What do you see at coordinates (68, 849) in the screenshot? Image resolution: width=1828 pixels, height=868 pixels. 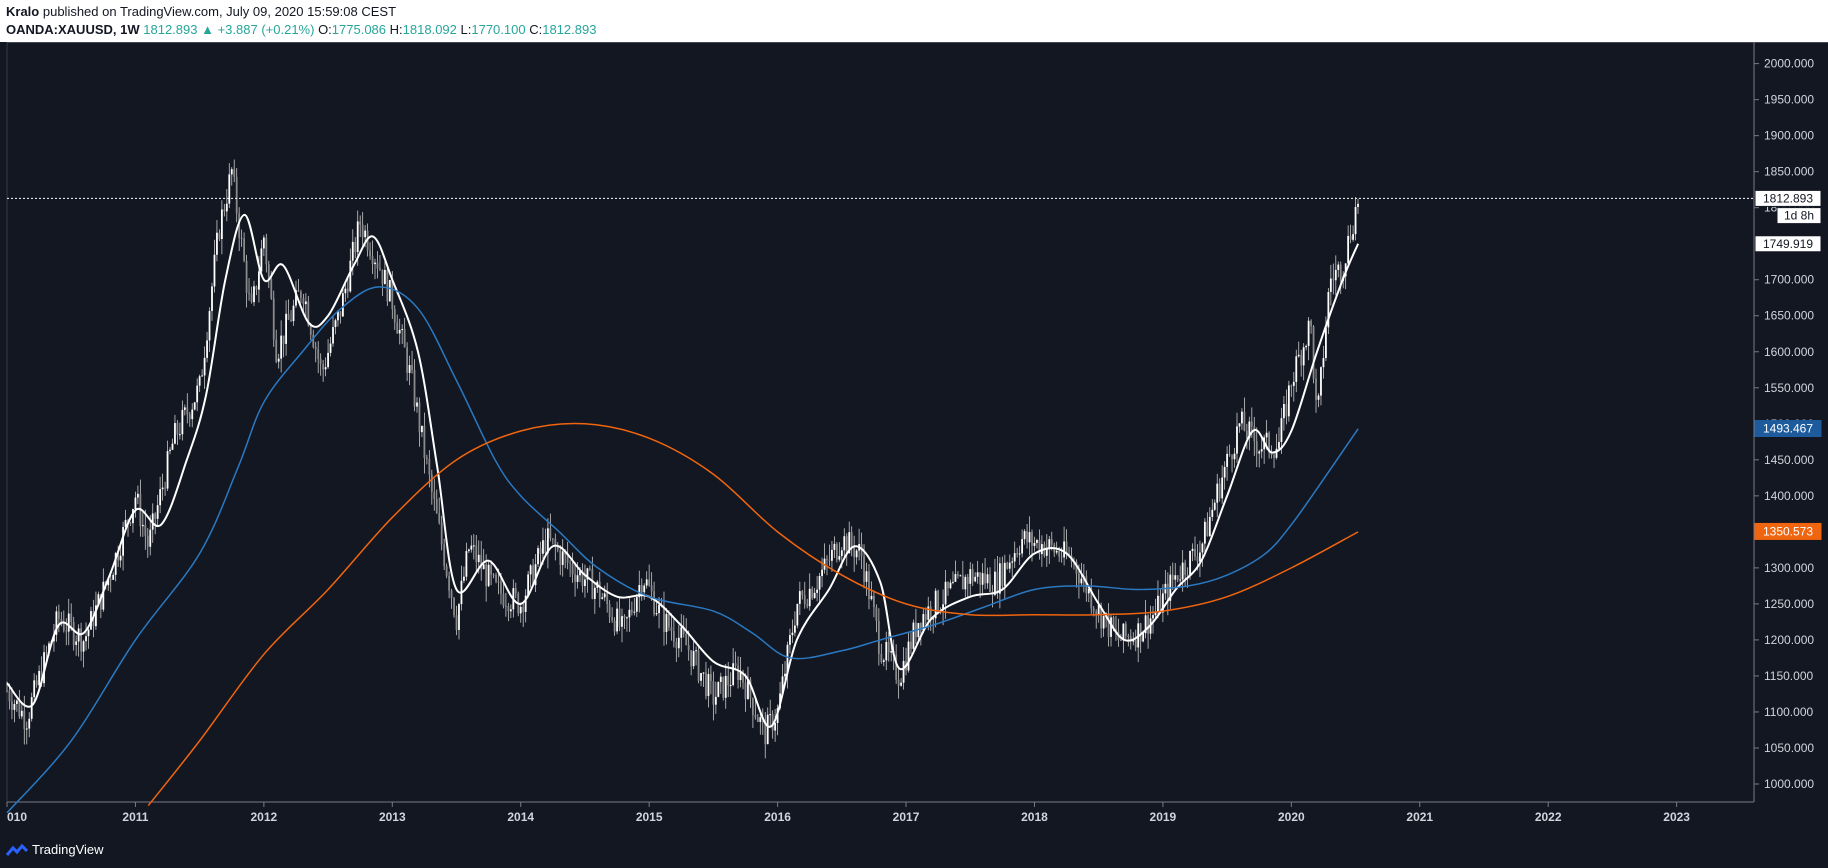 I see `tradingview-brand: TradingView` at bounding box center [68, 849].